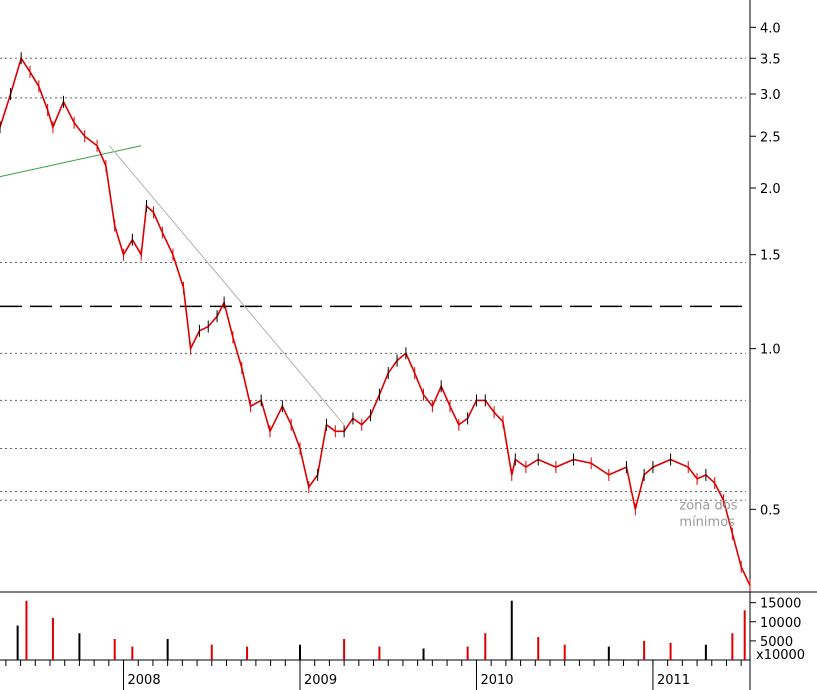 This screenshot has height=690, width=817. Describe the element at coordinates (673, 680) in the screenshot. I see `year-tick-label: 2011` at that location.